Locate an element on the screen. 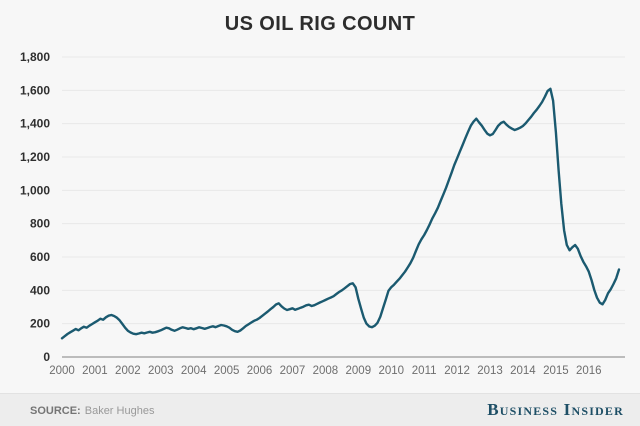 Image resolution: width=640 pixels, height=426 pixels. chart-title: US OIL RIG COUNT is located at coordinates (320, 24).